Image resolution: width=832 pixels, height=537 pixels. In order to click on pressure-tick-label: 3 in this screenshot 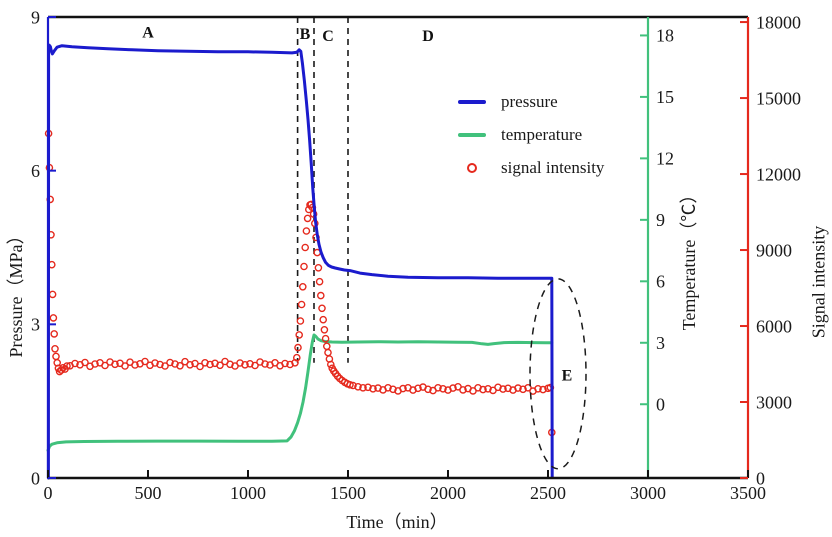, I will do `click(35, 325)`.